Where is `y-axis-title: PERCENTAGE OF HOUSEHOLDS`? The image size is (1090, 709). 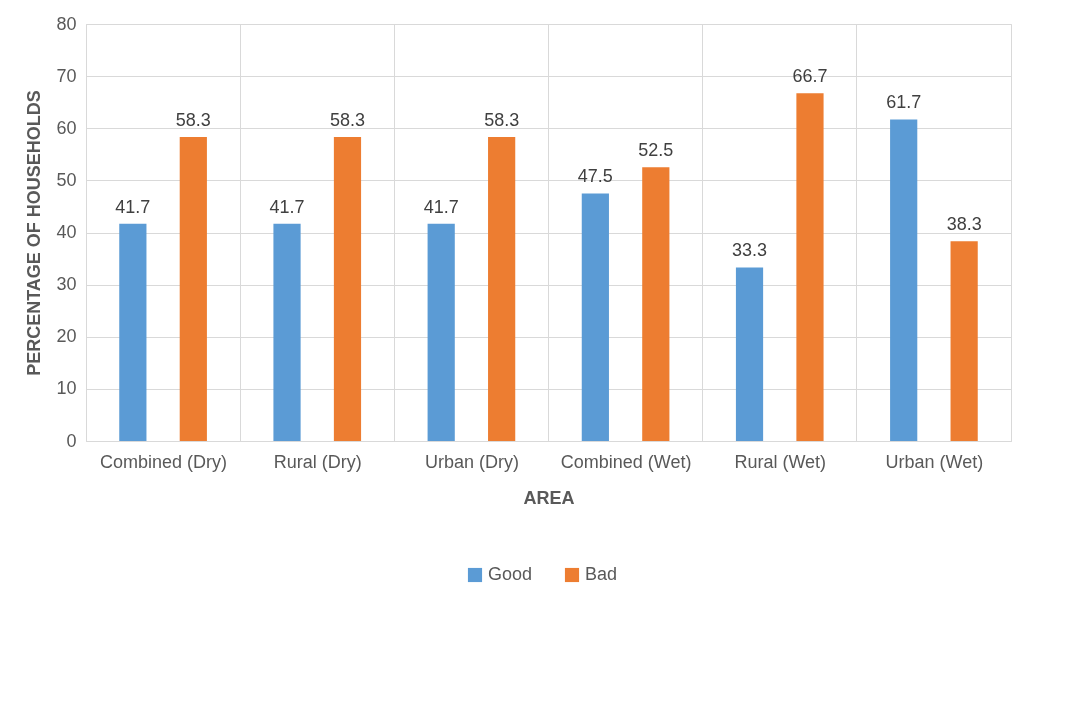
y-axis-title: PERCENTAGE OF HOUSEHOLDS is located at coordinates (34, 233).